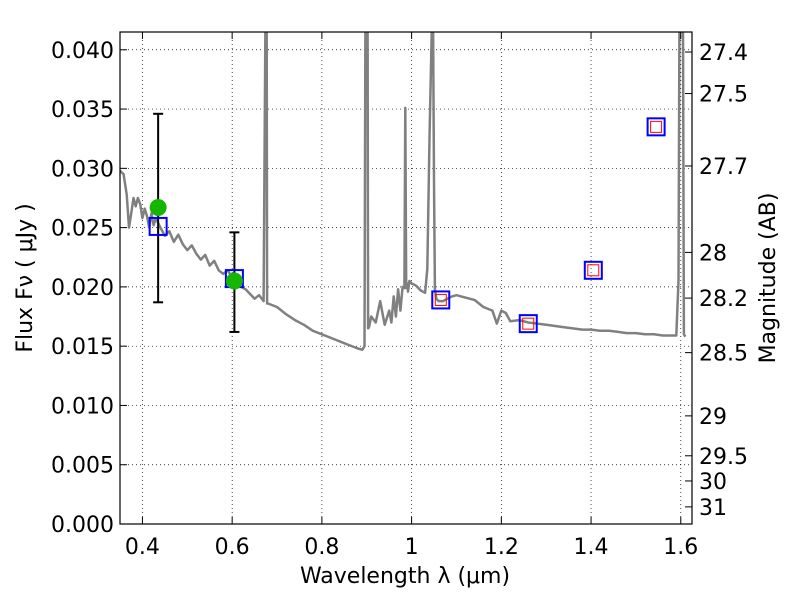 The height and width of the screenshot is (600, 800). What do you see at coordinates (82, 466) in the screenshot?
I see `y-tick-label: 0.005` at bounding box center [82, 466].